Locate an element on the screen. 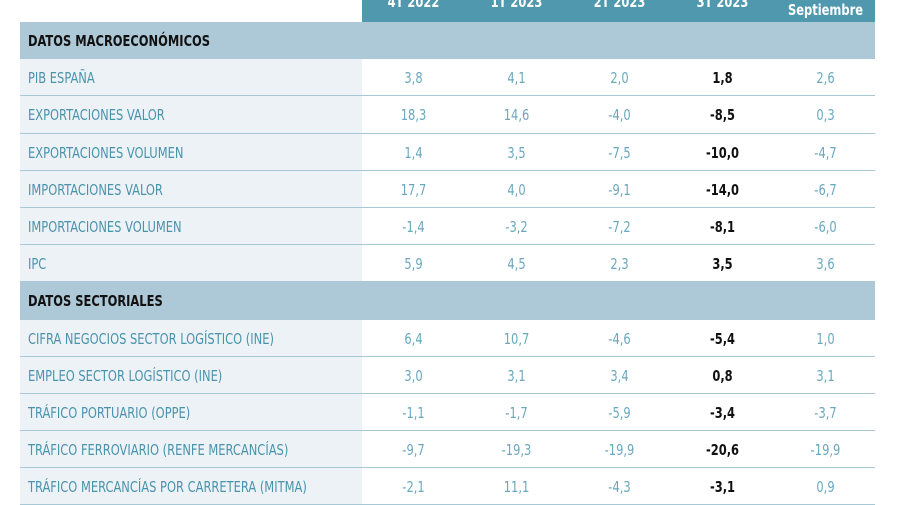 The image size is (900, 505). value-cell: 0,8 is located at coordinates (722, 375).